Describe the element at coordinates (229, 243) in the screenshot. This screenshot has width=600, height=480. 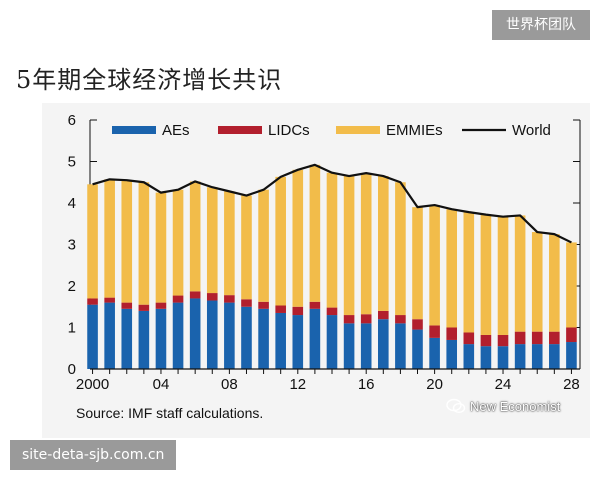
I see `bar-emmies-2008` at that location.